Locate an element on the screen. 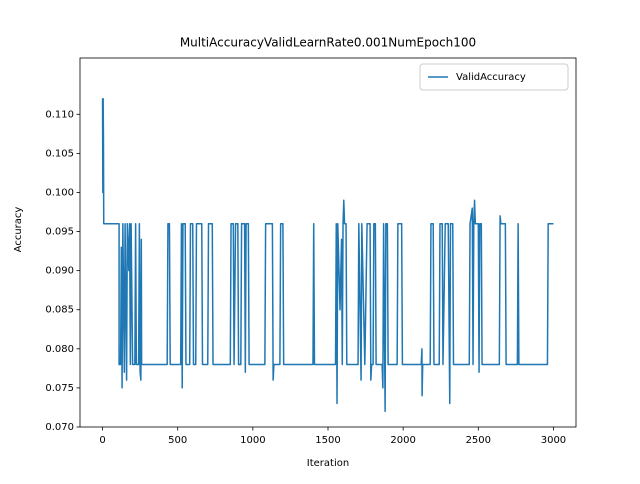 Image resolution: width=640 pixels, height=484 pixels. x-tick-label: 1500 is located at coordinates (327, 440).